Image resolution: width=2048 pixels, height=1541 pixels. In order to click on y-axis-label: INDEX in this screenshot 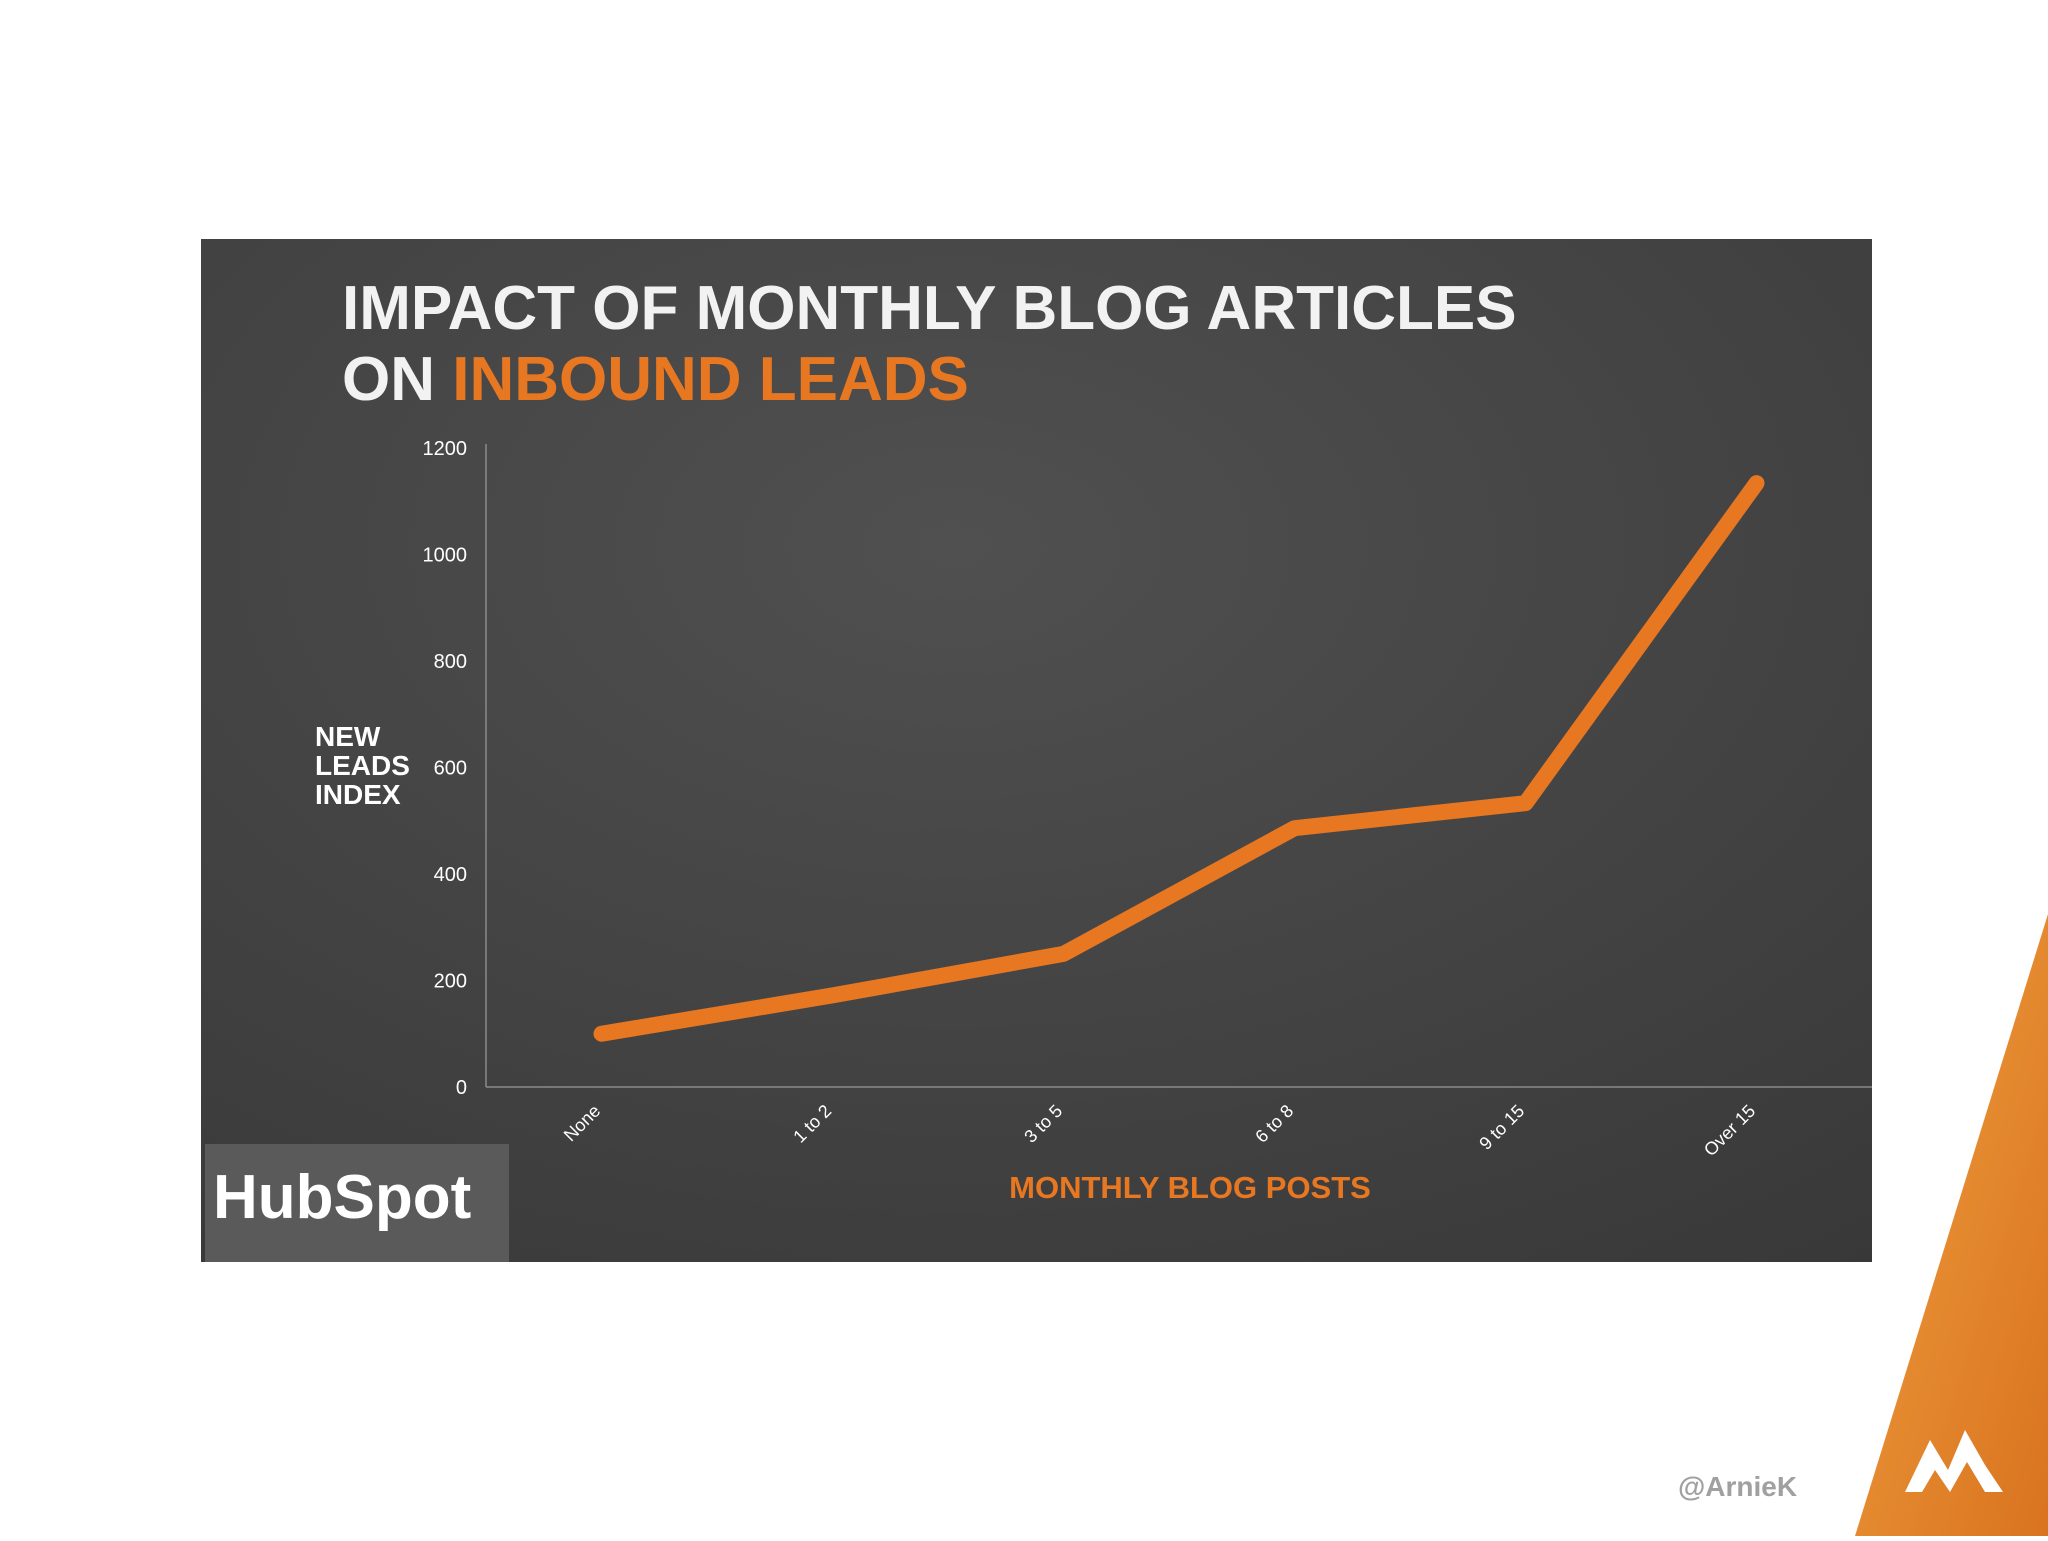, I will do `click(358, 794)`.